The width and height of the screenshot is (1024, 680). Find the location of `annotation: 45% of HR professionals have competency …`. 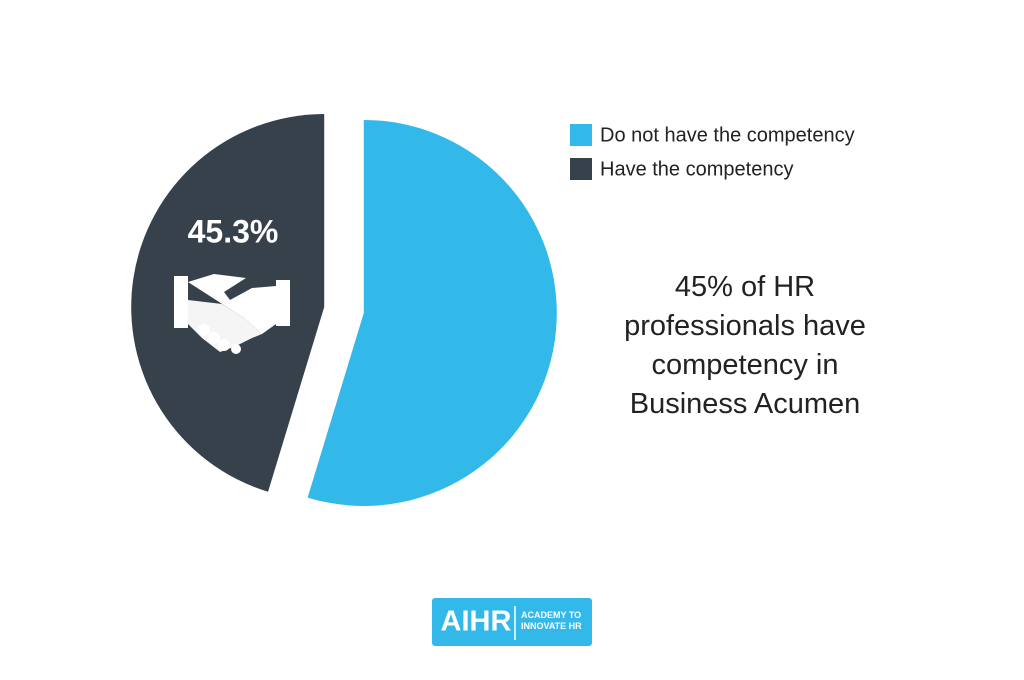

annotation: 45% of HR professionals have competency … is located at coordinates (745, 345).